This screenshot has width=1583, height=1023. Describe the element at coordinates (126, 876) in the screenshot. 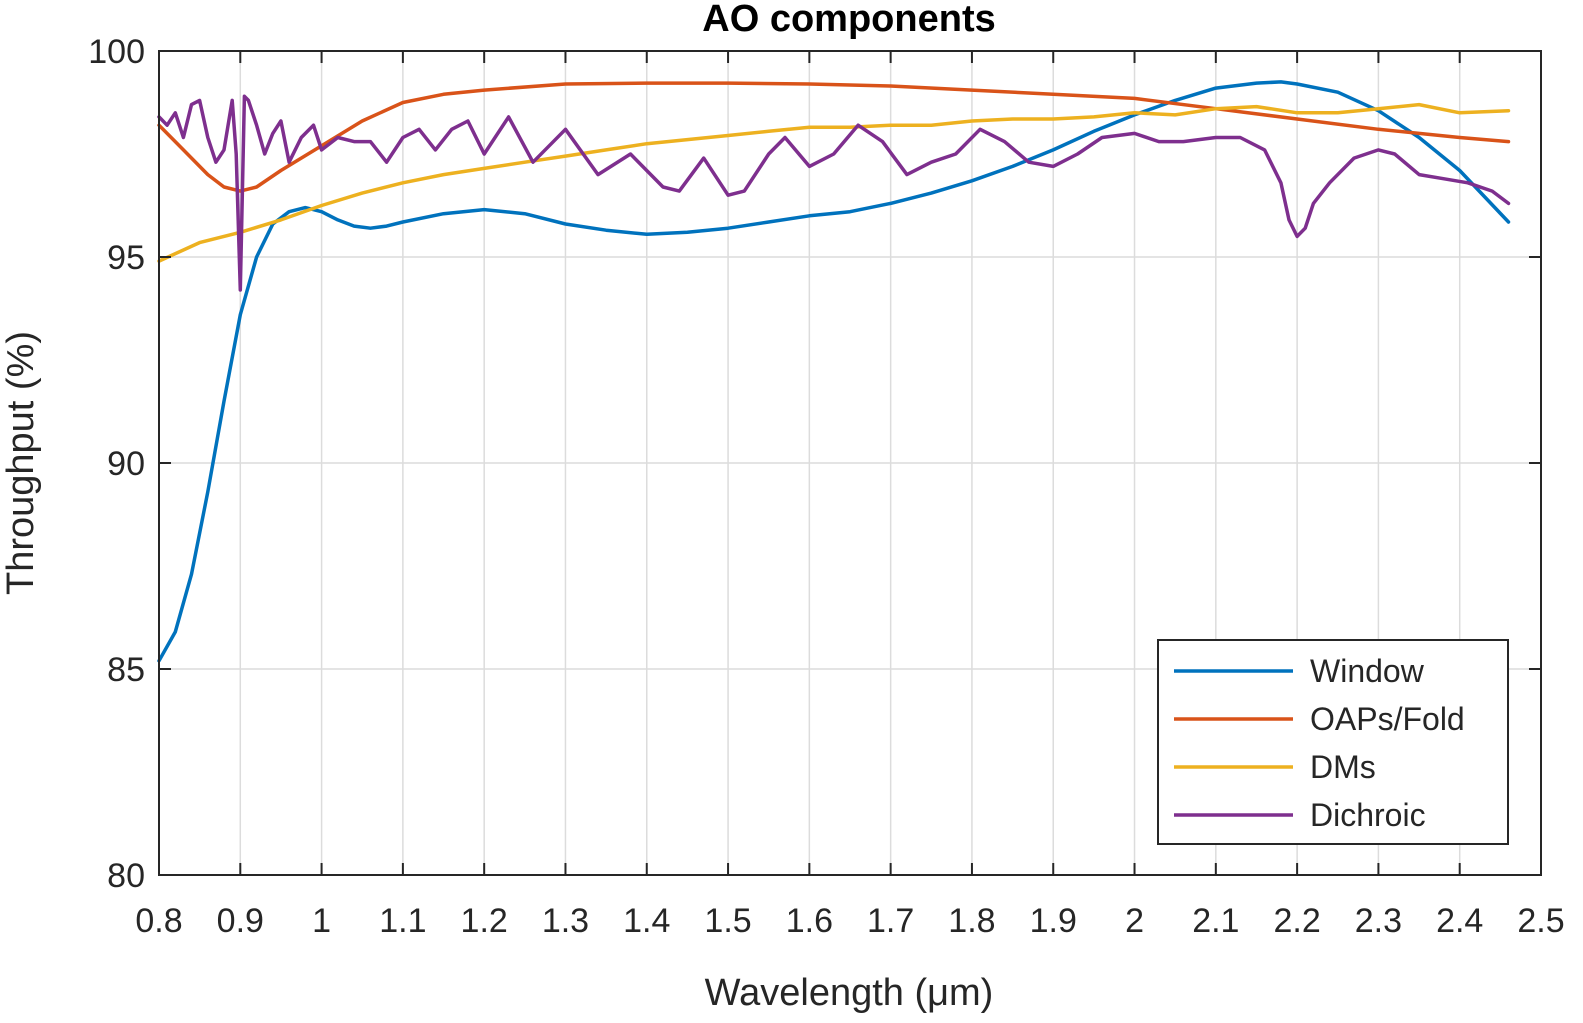

I see `y-tick-label: 80` at that location.